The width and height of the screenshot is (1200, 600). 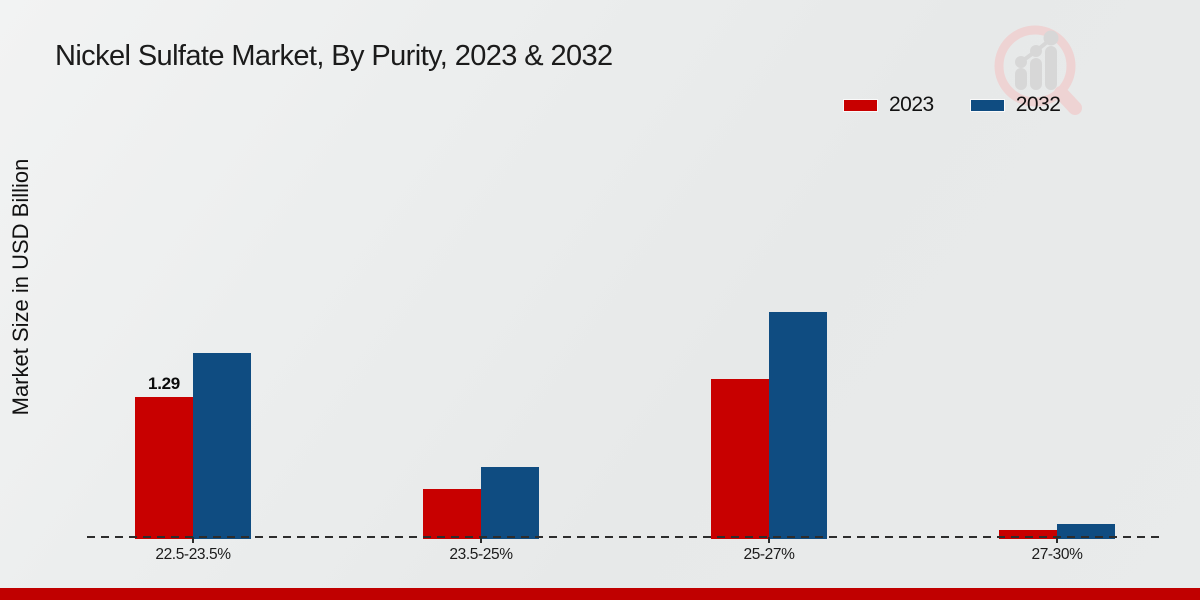 What do you see at coordinates (860, 105) in the screenshot?
I see `legend-swatch-2023` at bounding box center [860, 105].